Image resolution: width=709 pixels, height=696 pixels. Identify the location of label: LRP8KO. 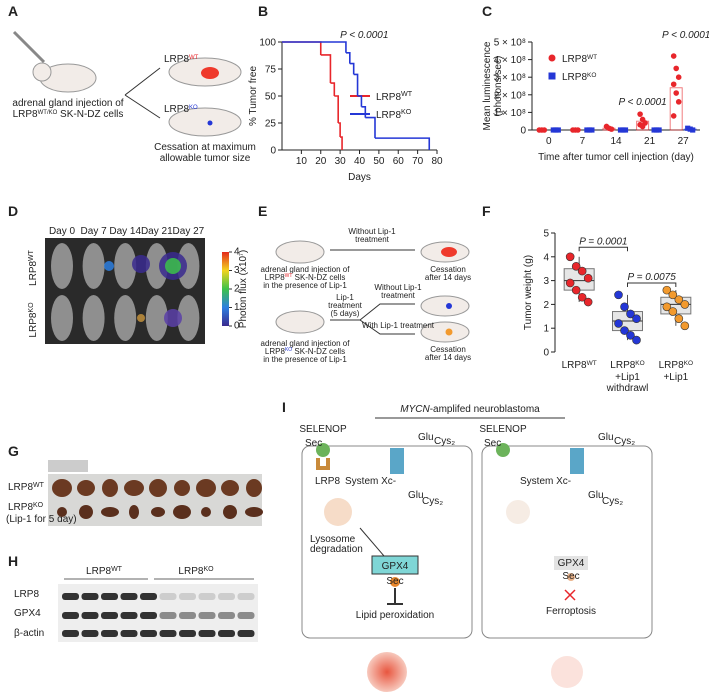
(394, 114).